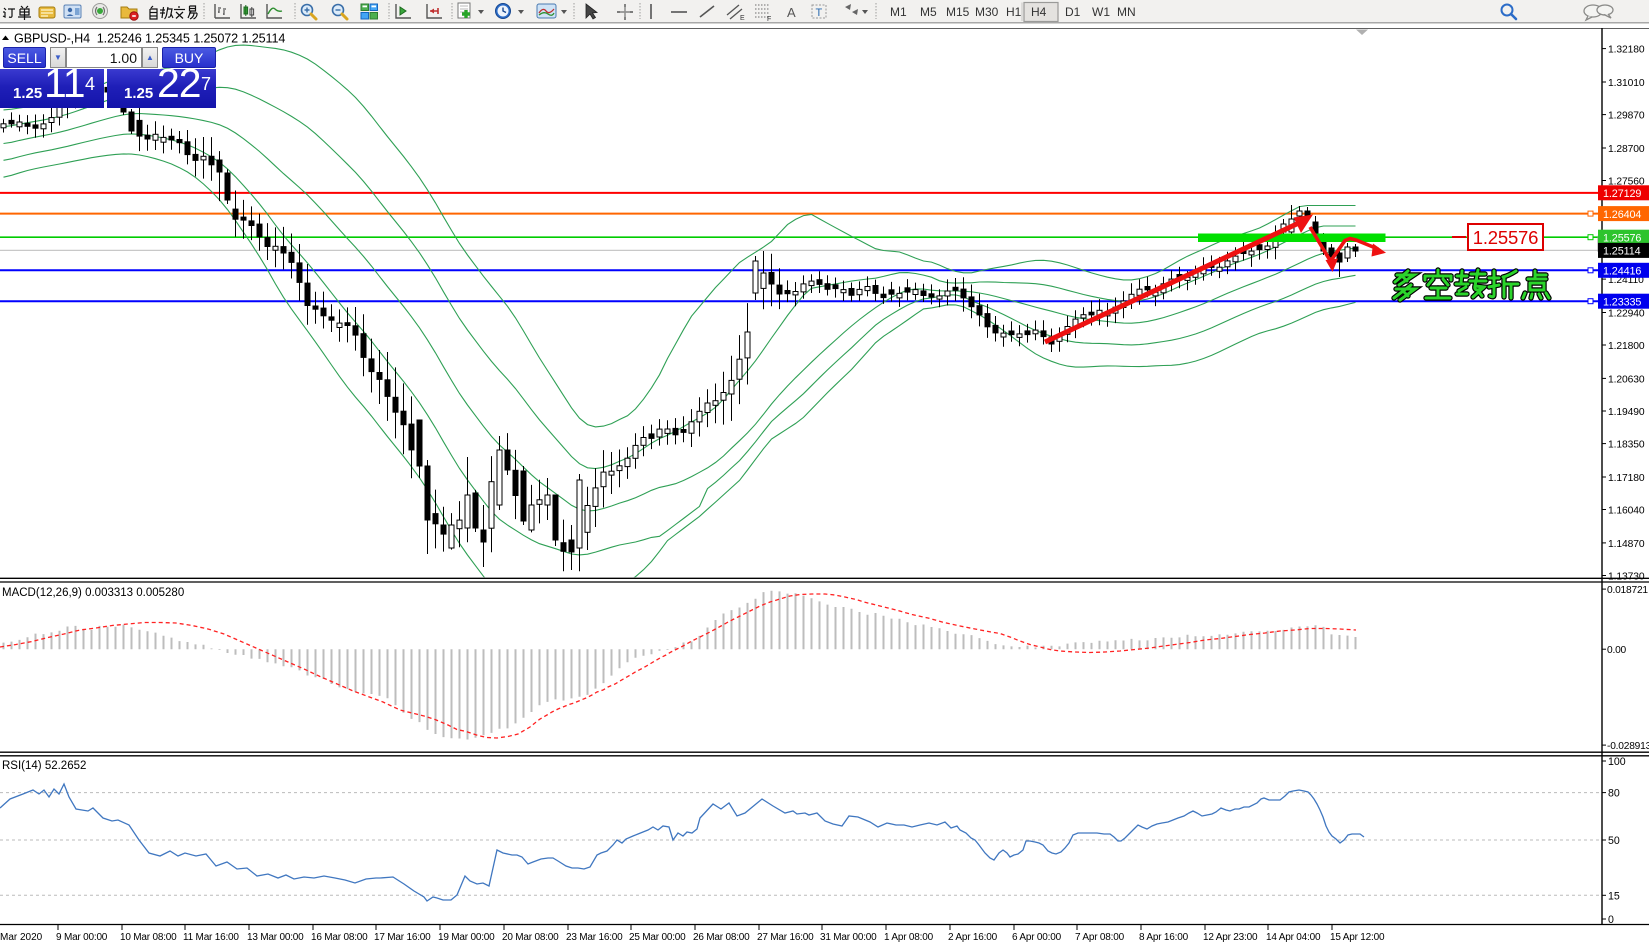 Image resolution: width=1649 pixels, height=950 pixels. What do you see at coordinates (93, 593) in the screenshot?
I see `svg-text:MACD(12,26,9) 0.003313 0.00528: MACD(12,26,9) 0.003313 0.005280` at bounding box center [93, 593].